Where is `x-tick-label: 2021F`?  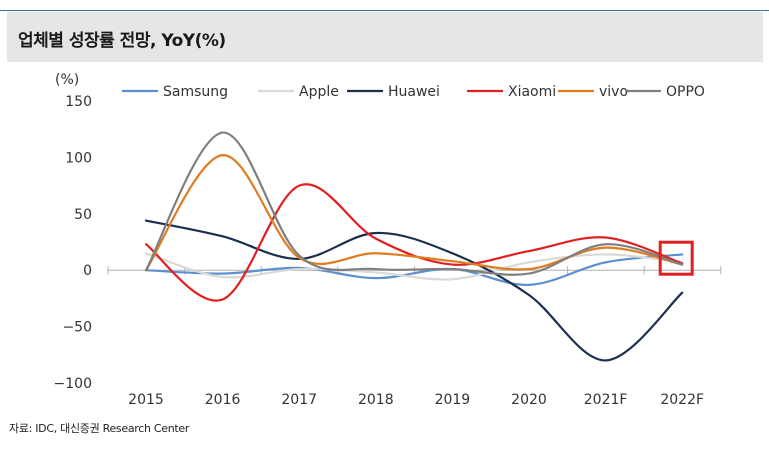
x-tick-label: 2021F is located at coordinates (606, 400).